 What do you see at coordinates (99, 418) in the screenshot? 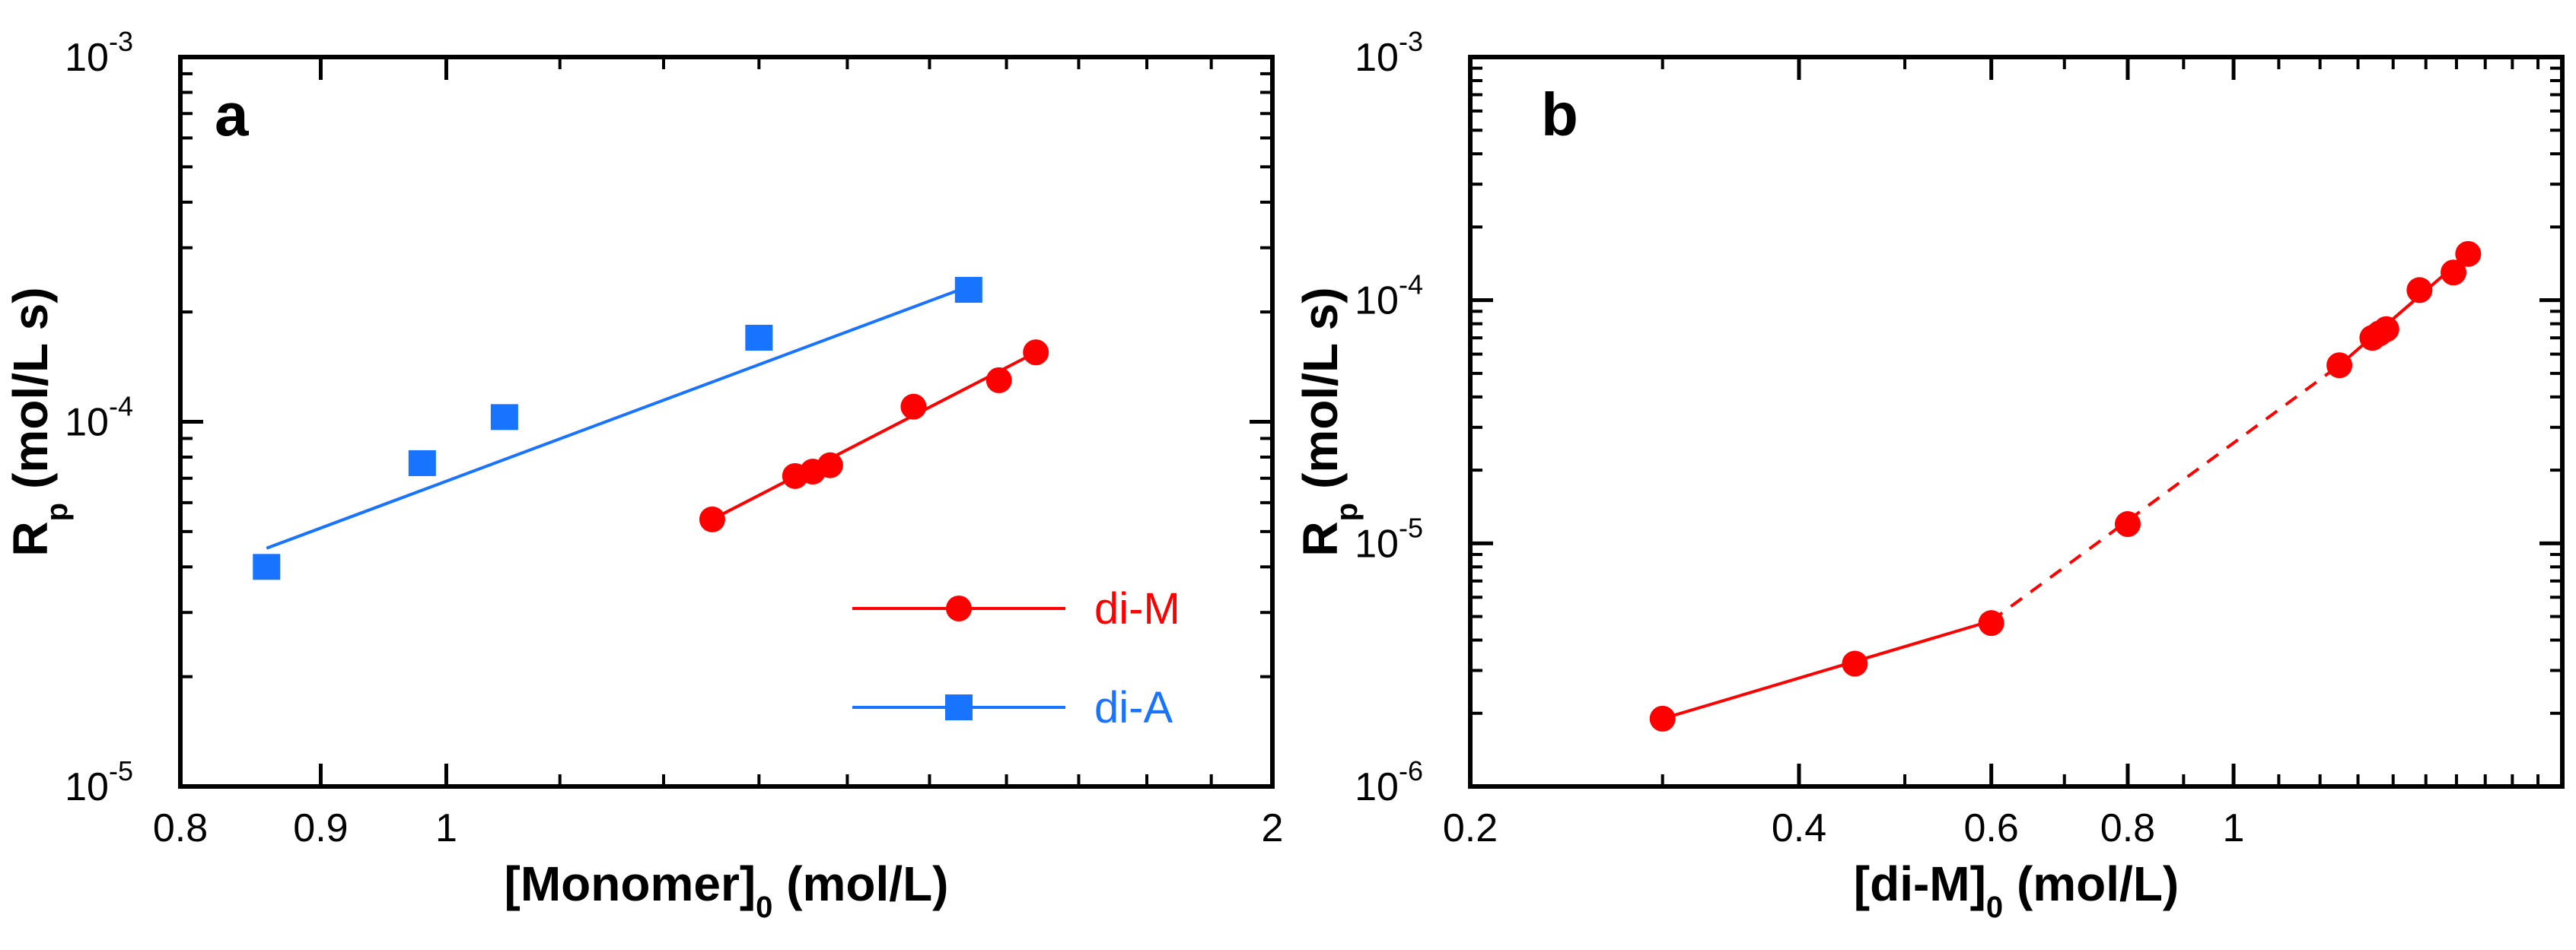
I see `panel-a-y-tick-label: 10⁻⁴` at bounding box center [99, 418].